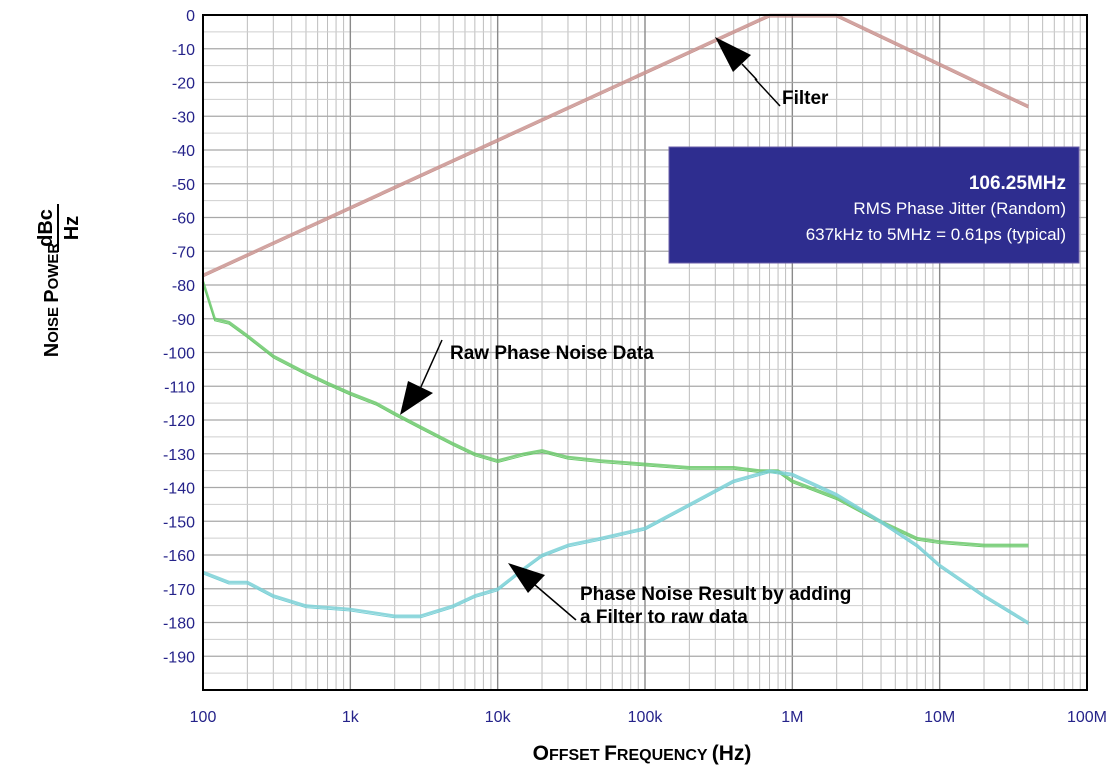 This screenshot has height=772, width=1115. Describe the element at coordinates (767, 92) in the screenshot. I see `annotation-filter-leader` at that location.